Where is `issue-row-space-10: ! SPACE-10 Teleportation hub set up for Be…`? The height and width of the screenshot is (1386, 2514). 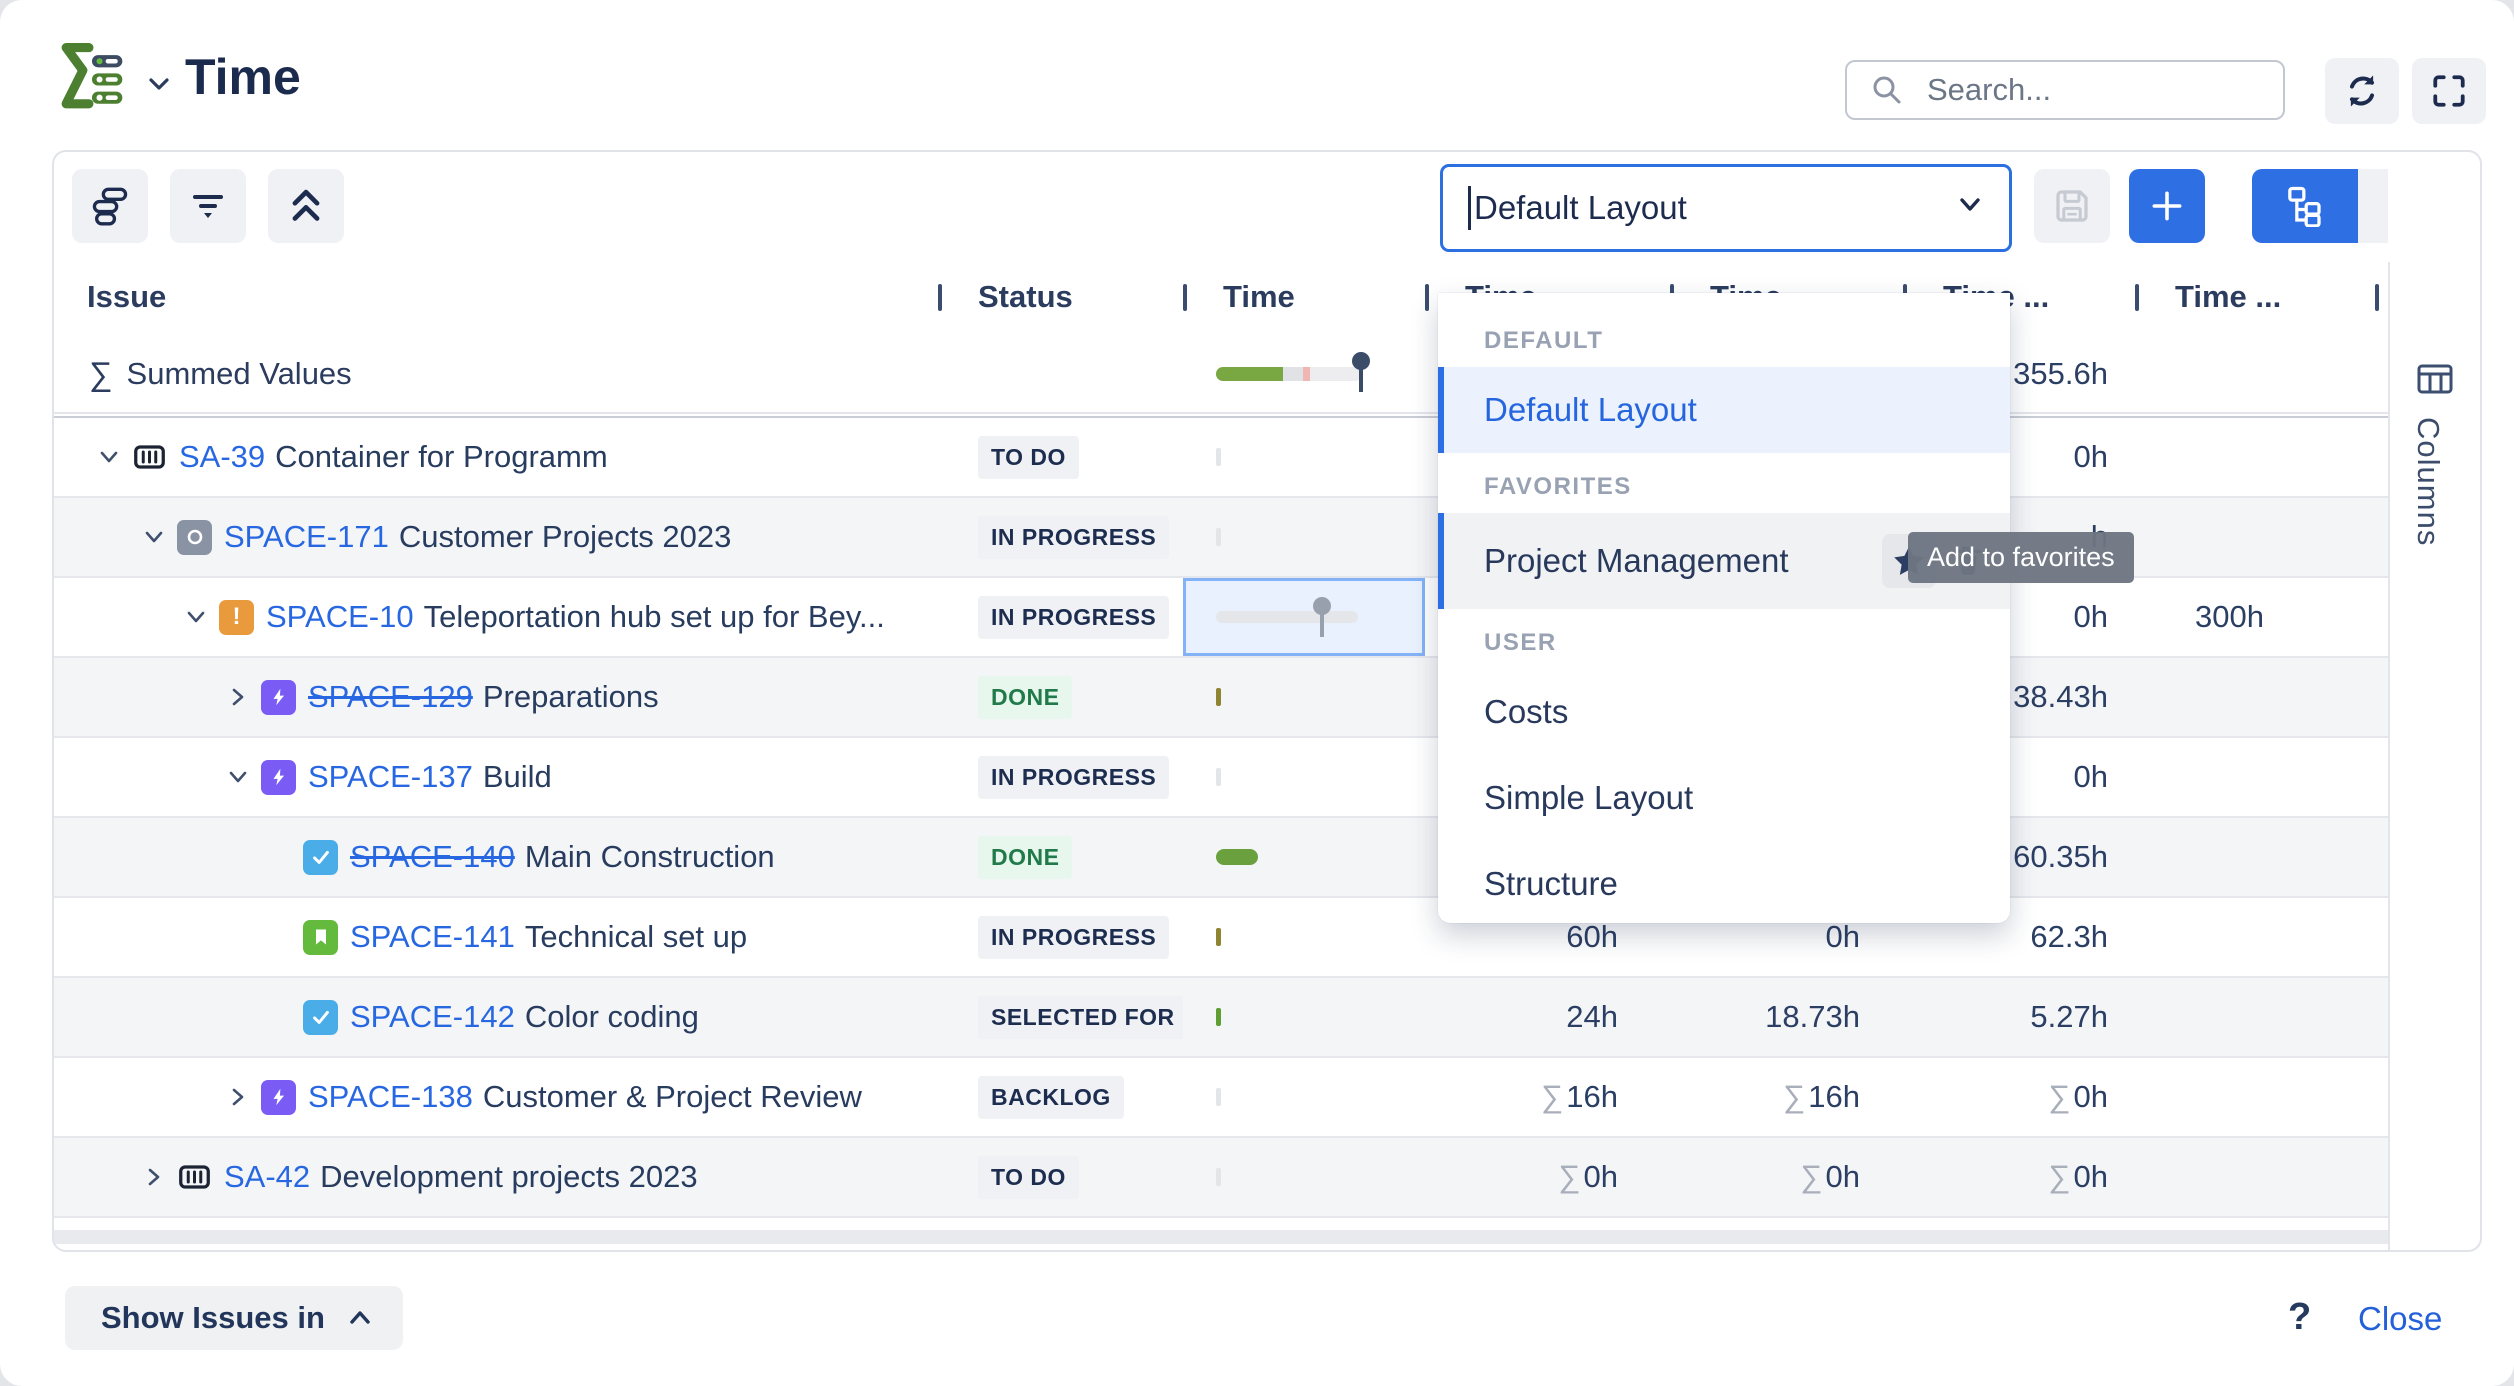
issue-row-space-10: ! SPACE-10 Teleportation hub set up for Be… is located at coordinates (1221, 618).